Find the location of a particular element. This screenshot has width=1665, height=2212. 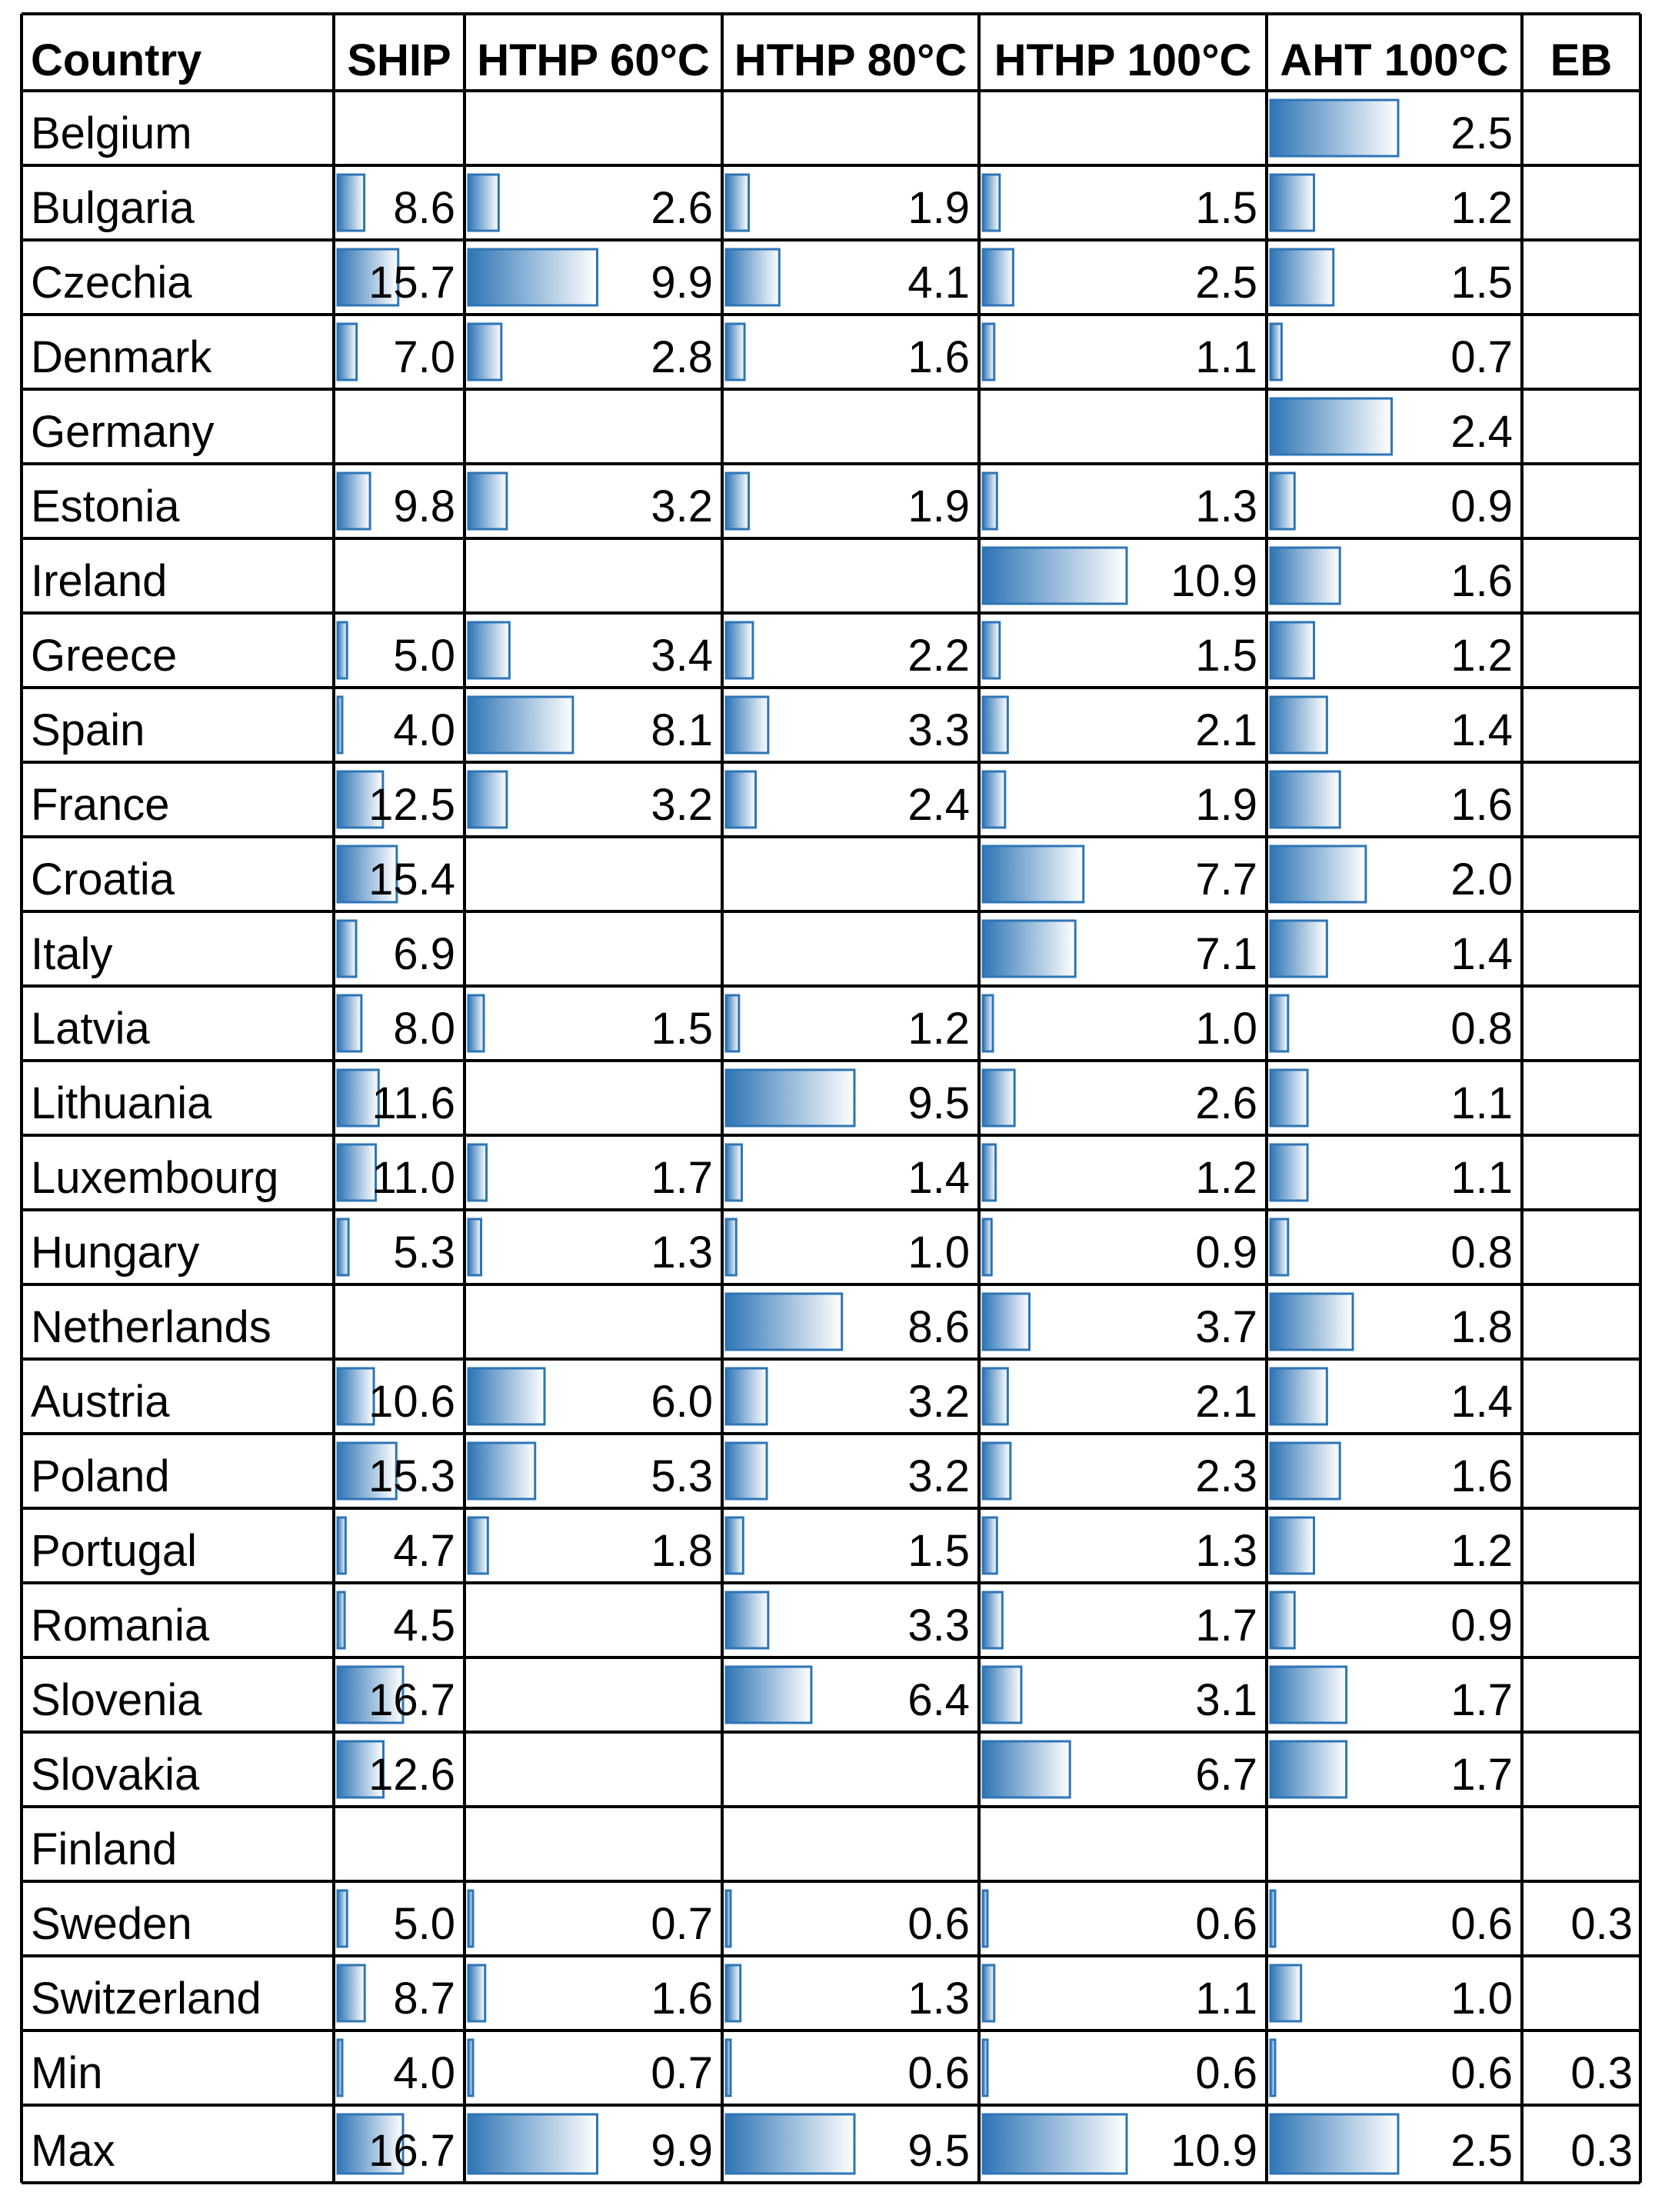

cell-value-croatia-ship: 15.4 is located at coordinates (411, 879).